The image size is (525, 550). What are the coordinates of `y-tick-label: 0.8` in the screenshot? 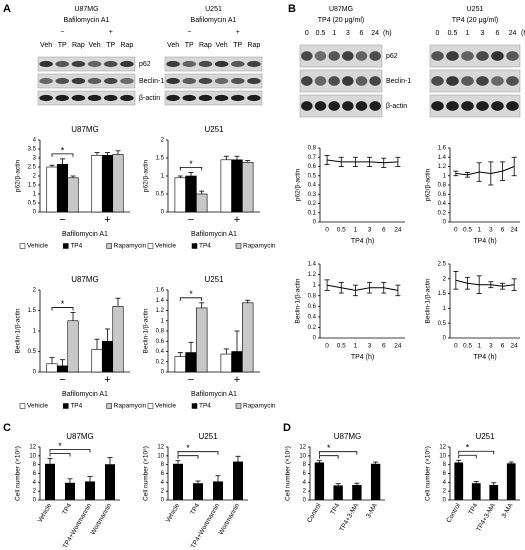 It's located at (160, 332).